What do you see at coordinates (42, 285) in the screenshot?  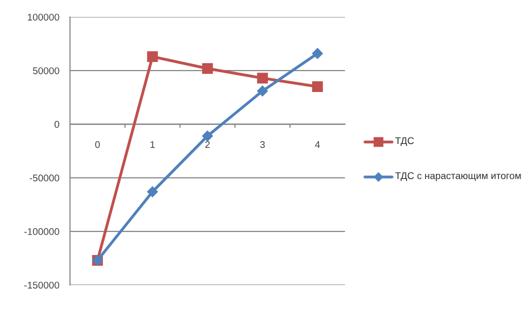 I see `y-tick-label: -150000` at bounding box center [42, 285].